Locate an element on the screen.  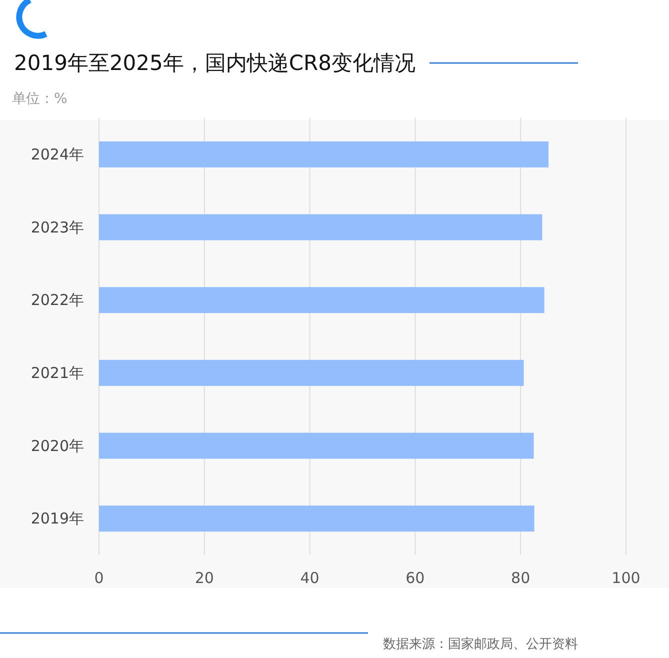
x-tick-label: 100 is located at coordinates (626, 578).